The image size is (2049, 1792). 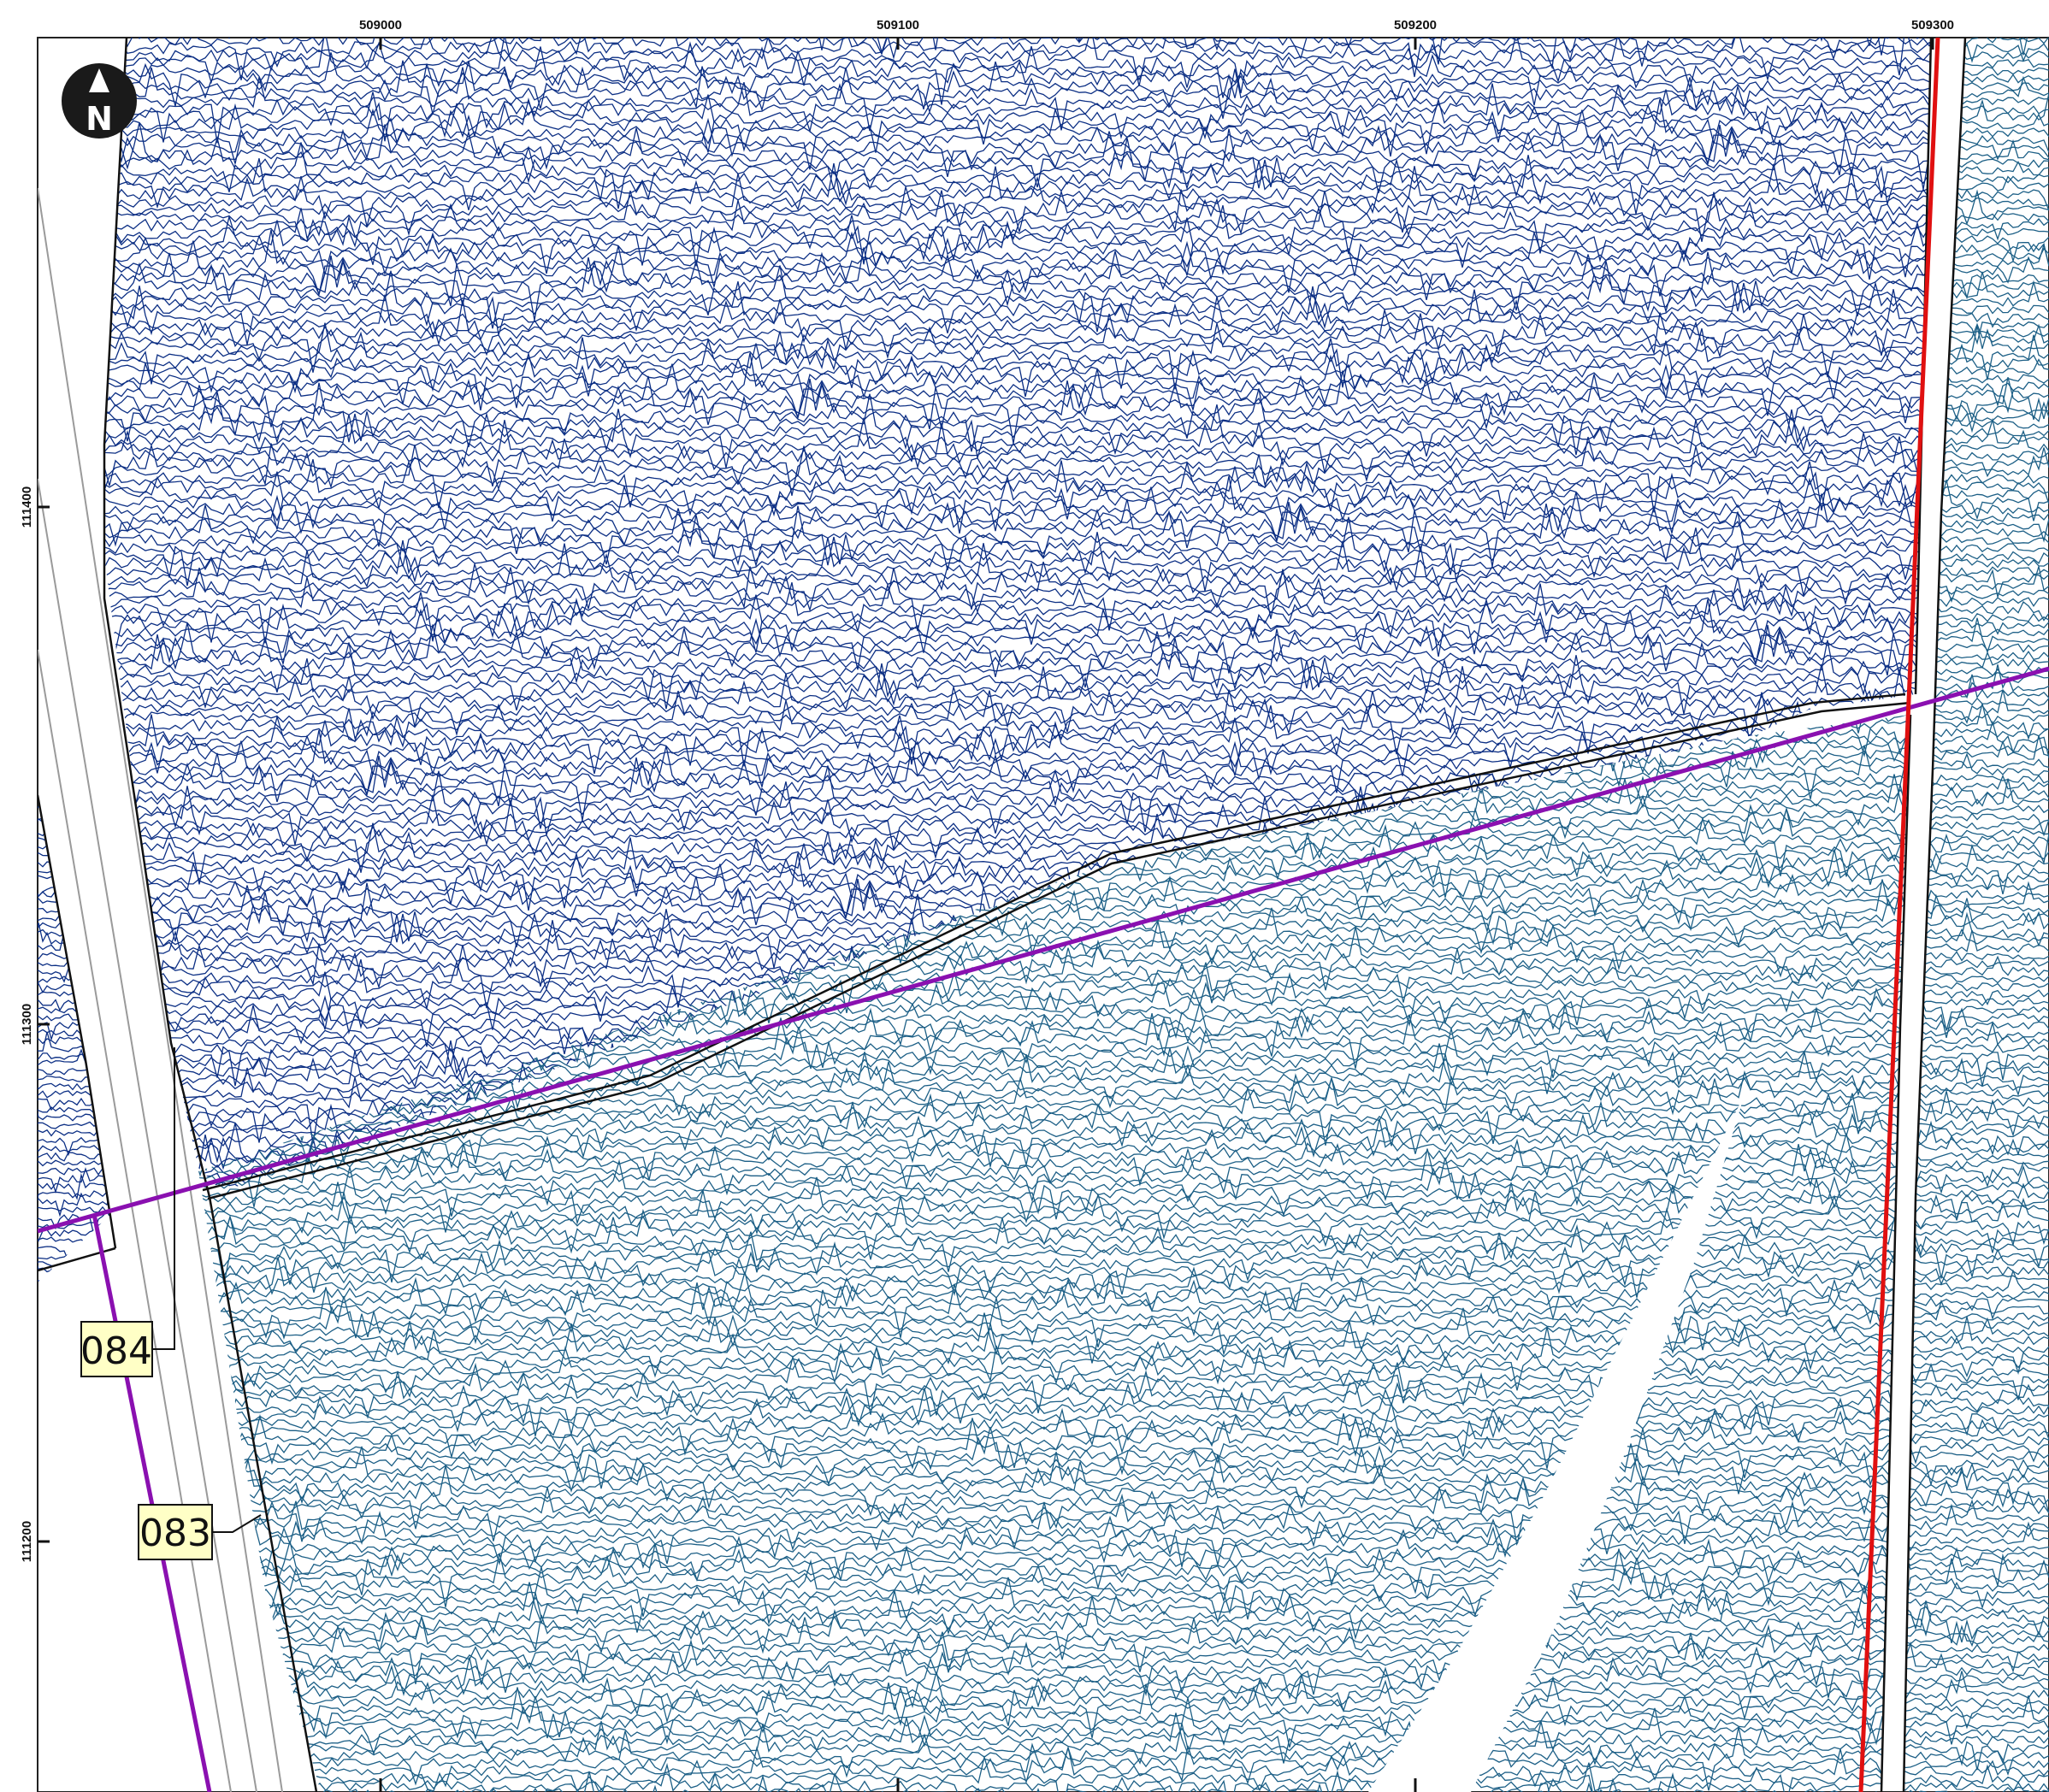 I want to click on north-letter: N, so click(x=99, y=119).